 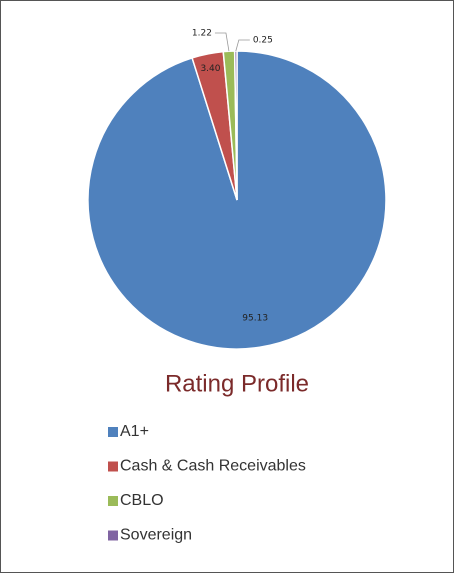 I want to click on data-label: 1.22, so click(x=202, y=34).